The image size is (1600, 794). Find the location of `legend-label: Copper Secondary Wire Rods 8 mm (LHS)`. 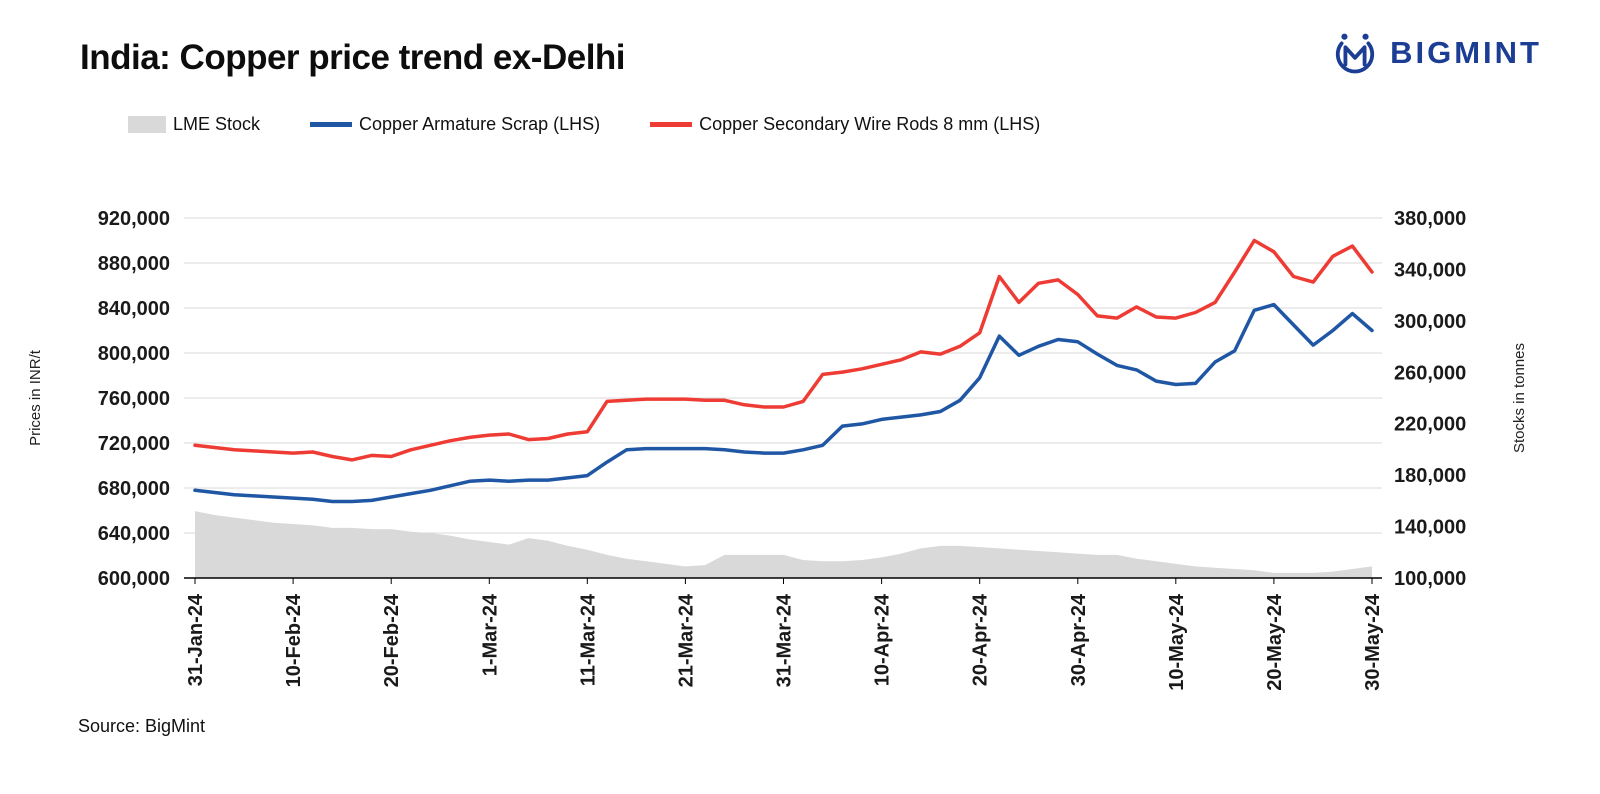

legend-label: Copper Secondary Wire Rods 8 mm (LHS) is located at coordinates (870, 124).